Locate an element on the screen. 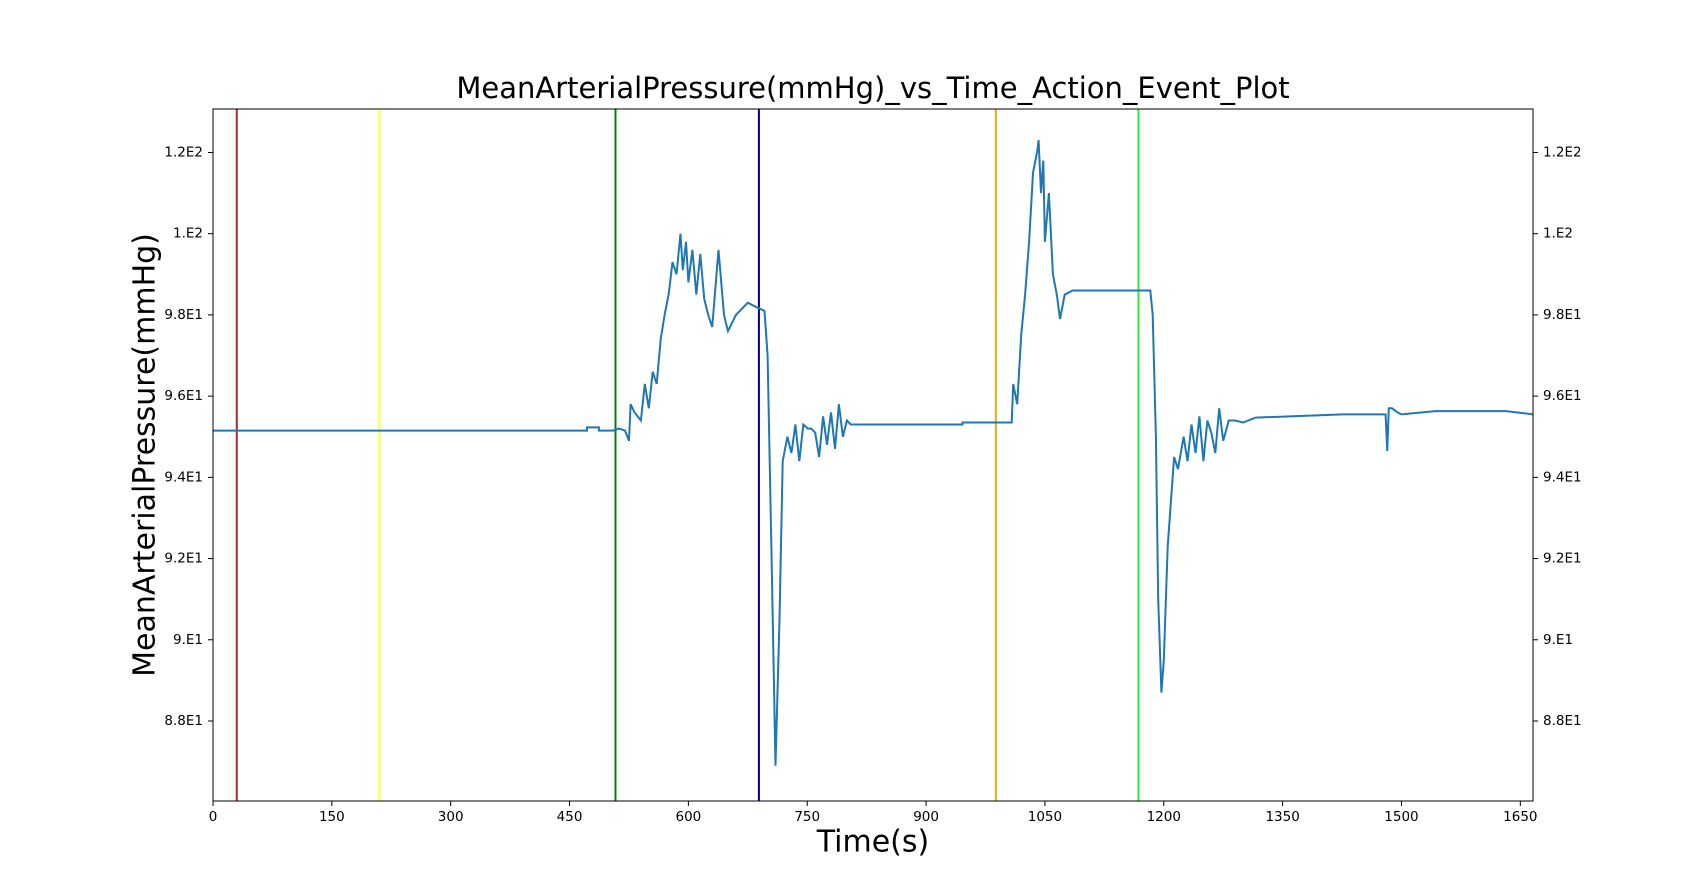 Image resolution: width=1696 pixels, height=896 pixels. x-tick-label: 1050 is located at coordinates (1045, 817).